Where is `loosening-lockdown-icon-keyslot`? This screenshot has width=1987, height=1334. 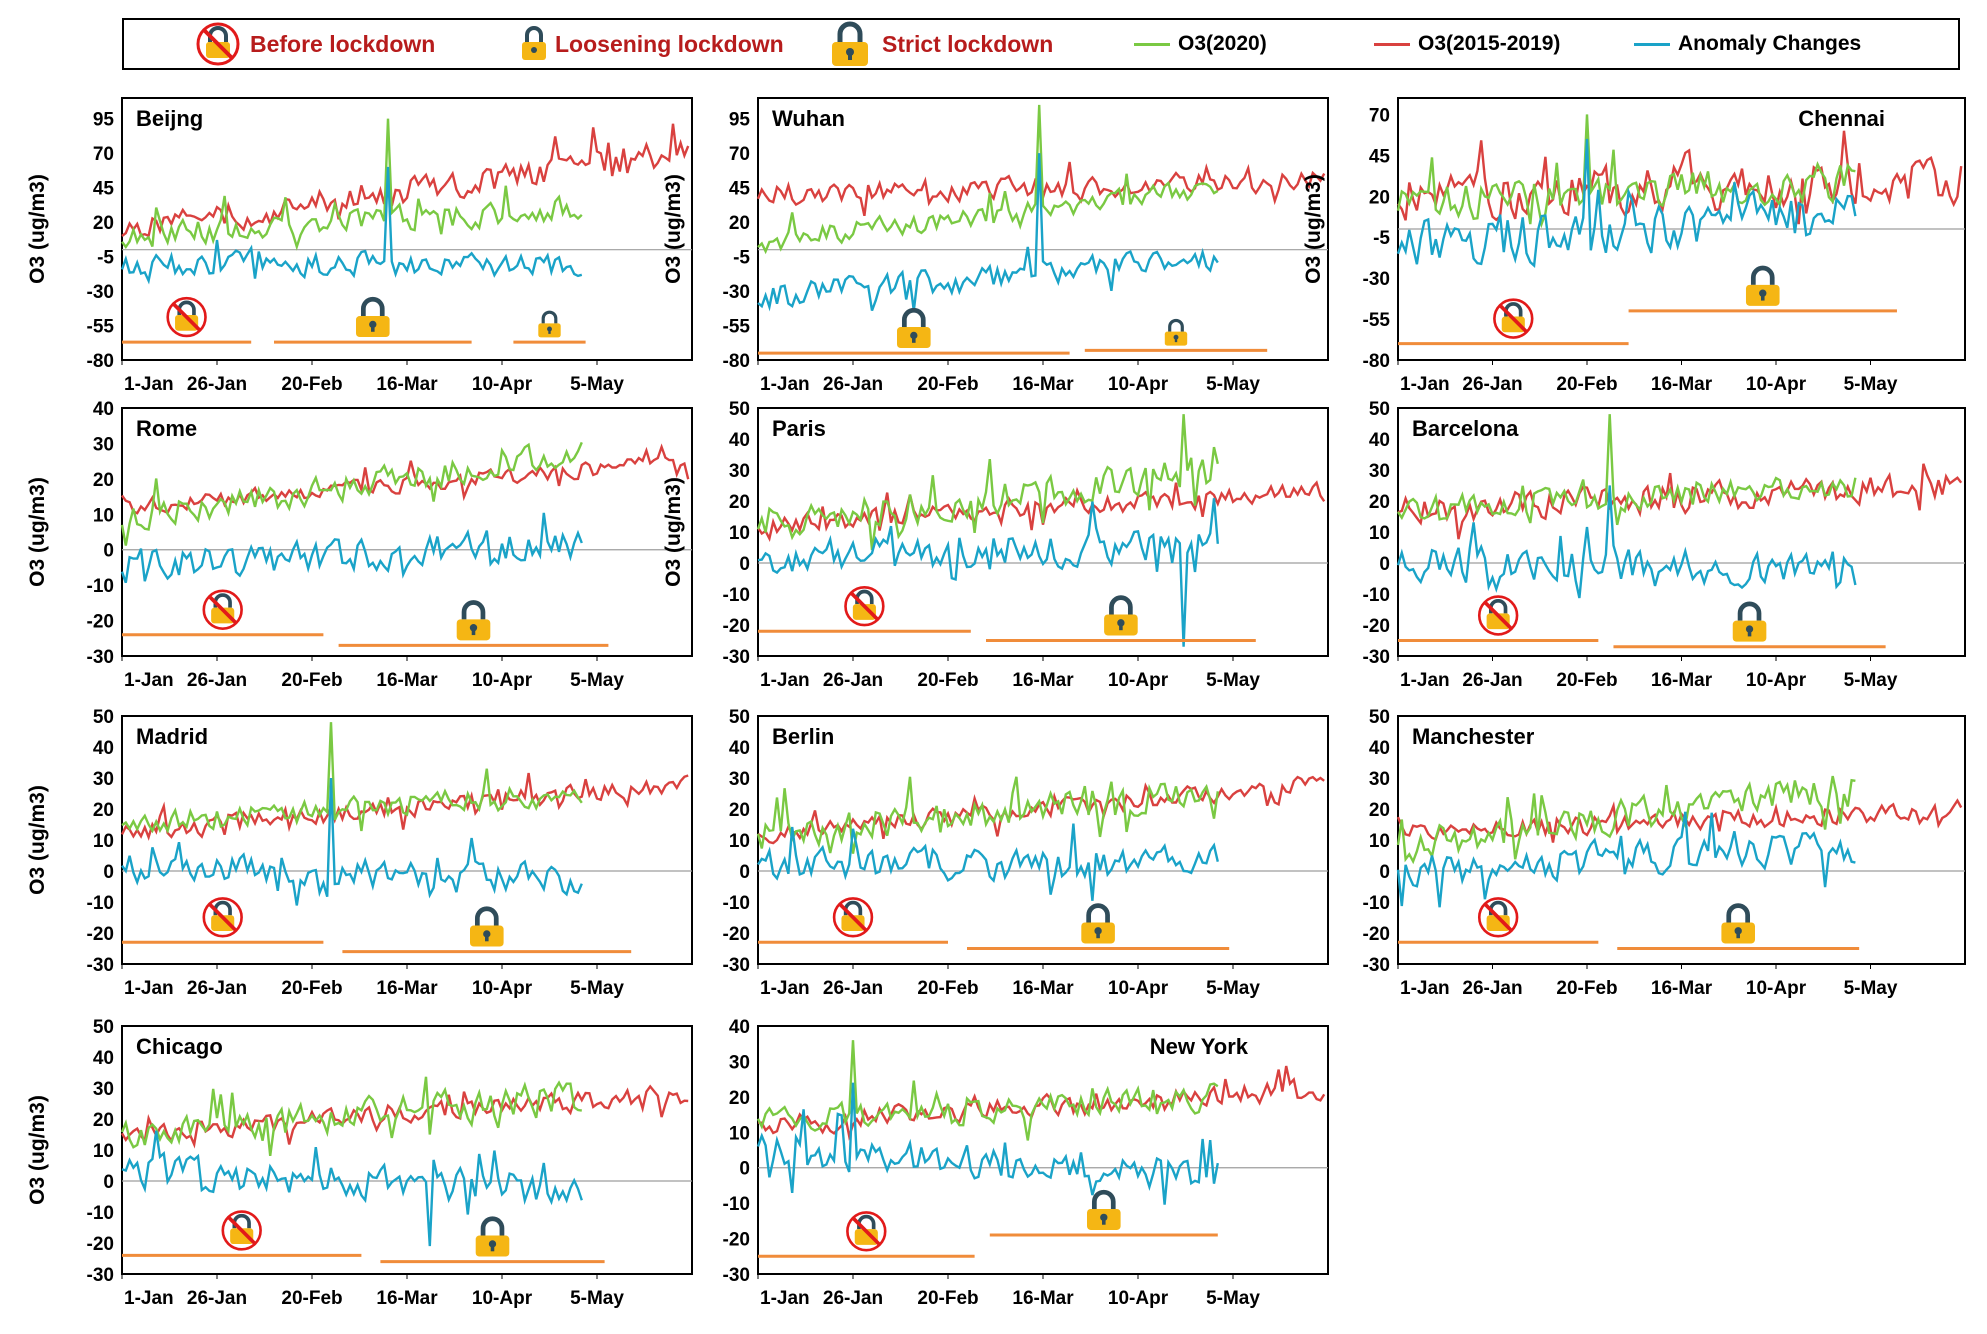 loosening-lockdown-icon-keyslot is located at coordinates (1176, 340).